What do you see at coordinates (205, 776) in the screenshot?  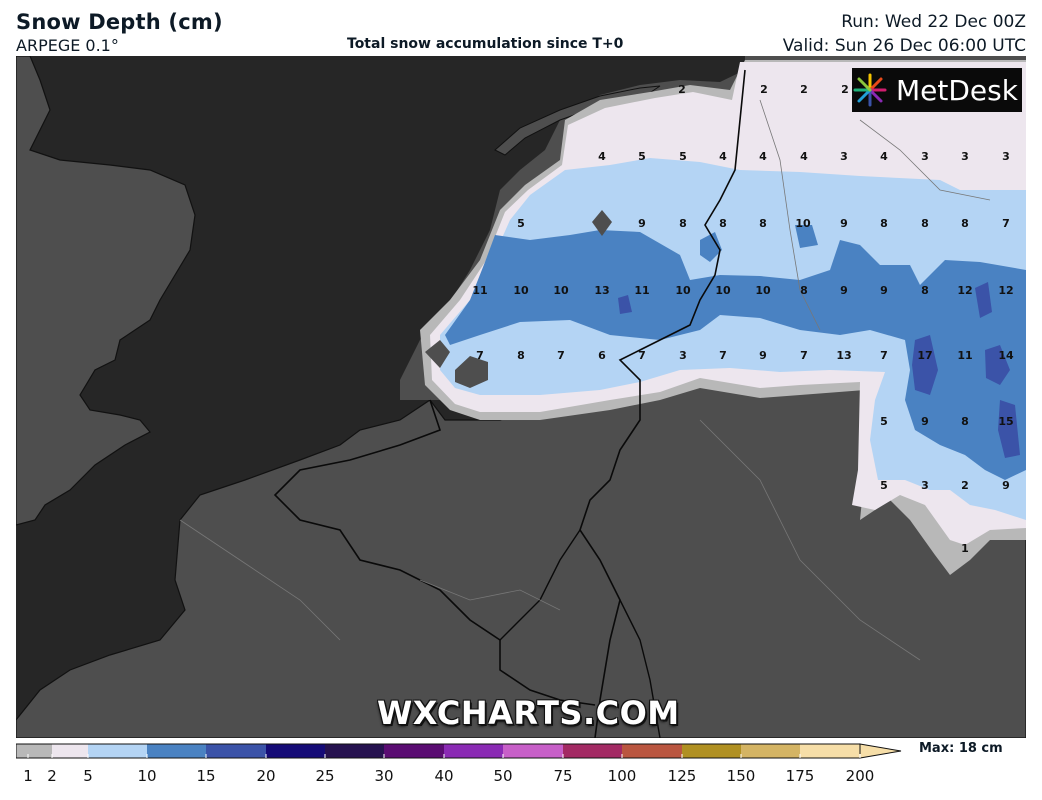 I see `scale-tick-label: 15` at bounding box center [205, 776].